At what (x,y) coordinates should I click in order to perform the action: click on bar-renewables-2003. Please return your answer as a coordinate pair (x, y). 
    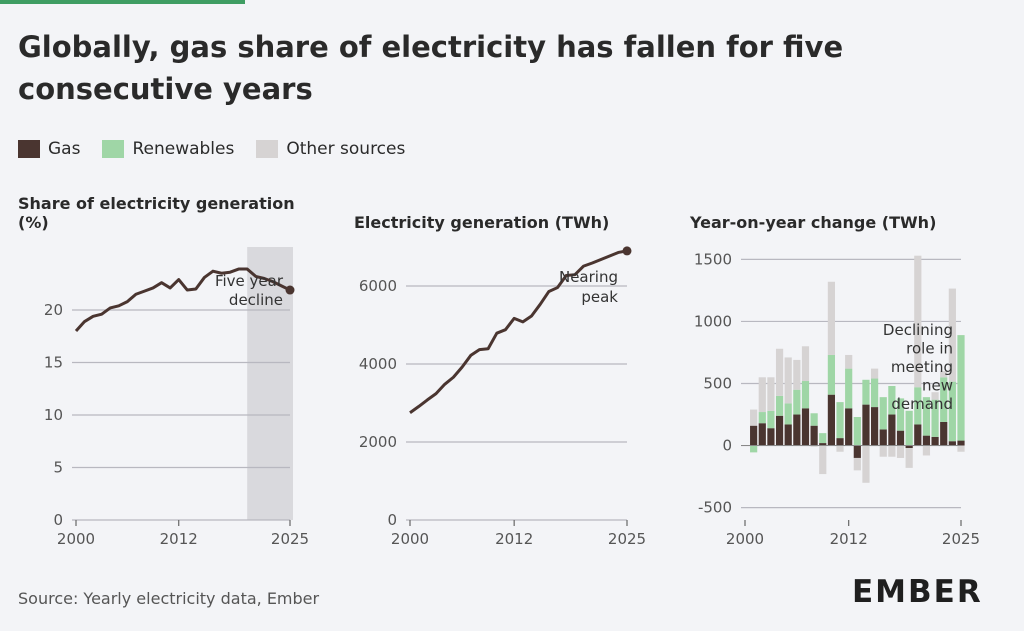
    Looking at the image, I should click on (771, 419).